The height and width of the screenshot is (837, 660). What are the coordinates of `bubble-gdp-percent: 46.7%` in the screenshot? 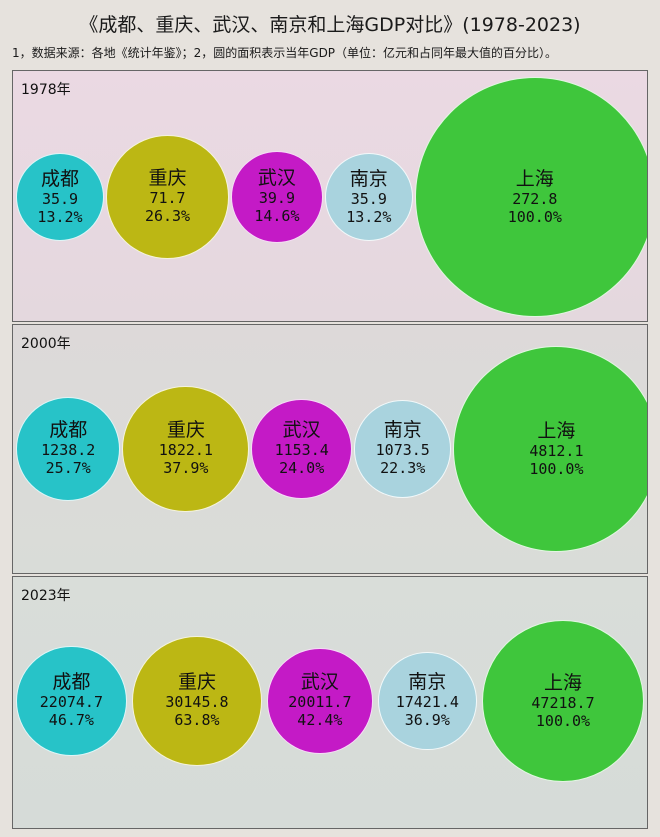 It's located at (71, 720).